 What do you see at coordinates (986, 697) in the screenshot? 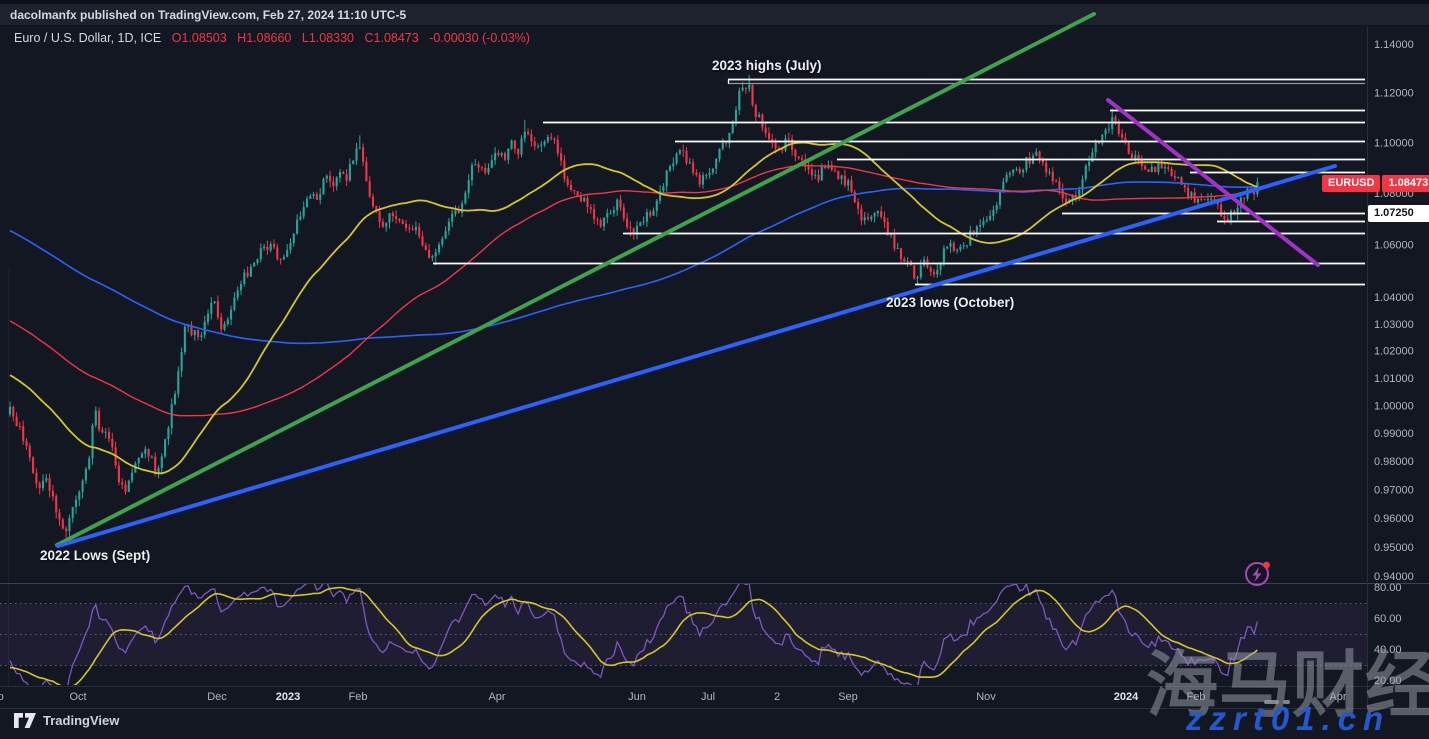
I see `time-axis-label: Nov` at bounding box center [986, 697].